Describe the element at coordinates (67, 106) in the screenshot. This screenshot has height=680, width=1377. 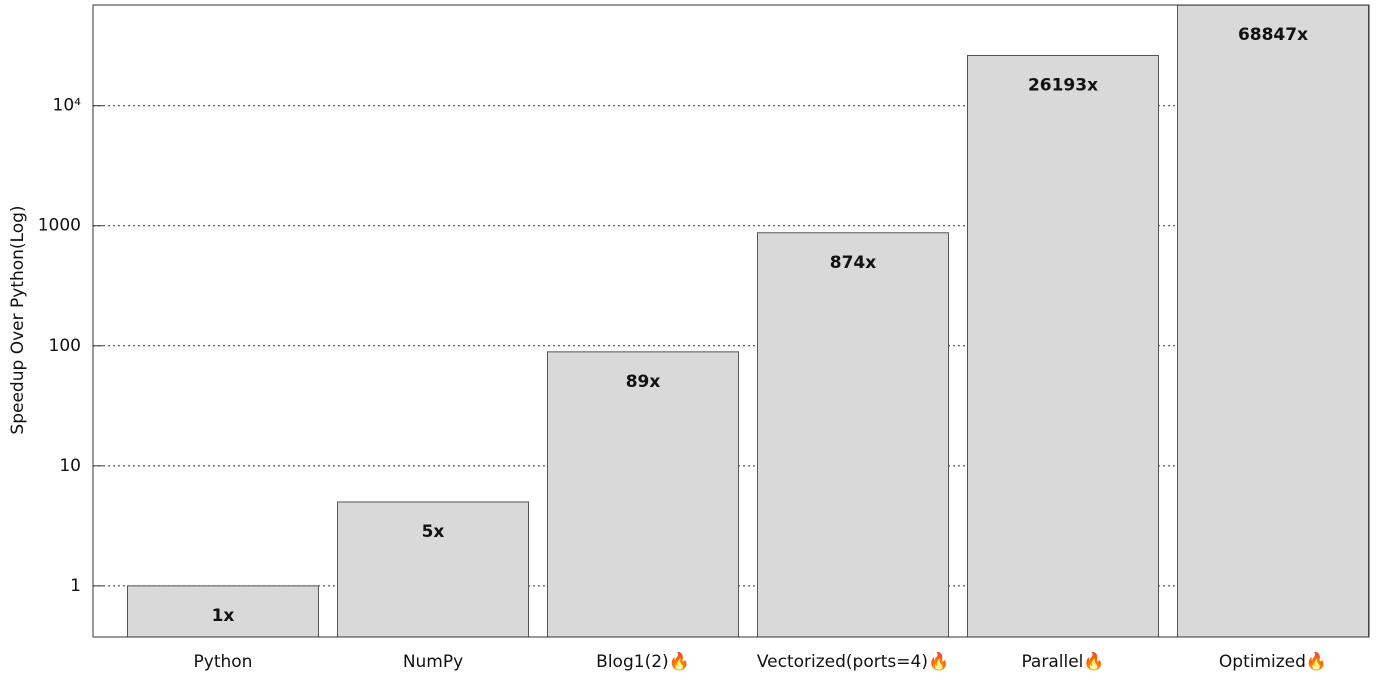
I see `y-tick-label: 10⁴` at that location.